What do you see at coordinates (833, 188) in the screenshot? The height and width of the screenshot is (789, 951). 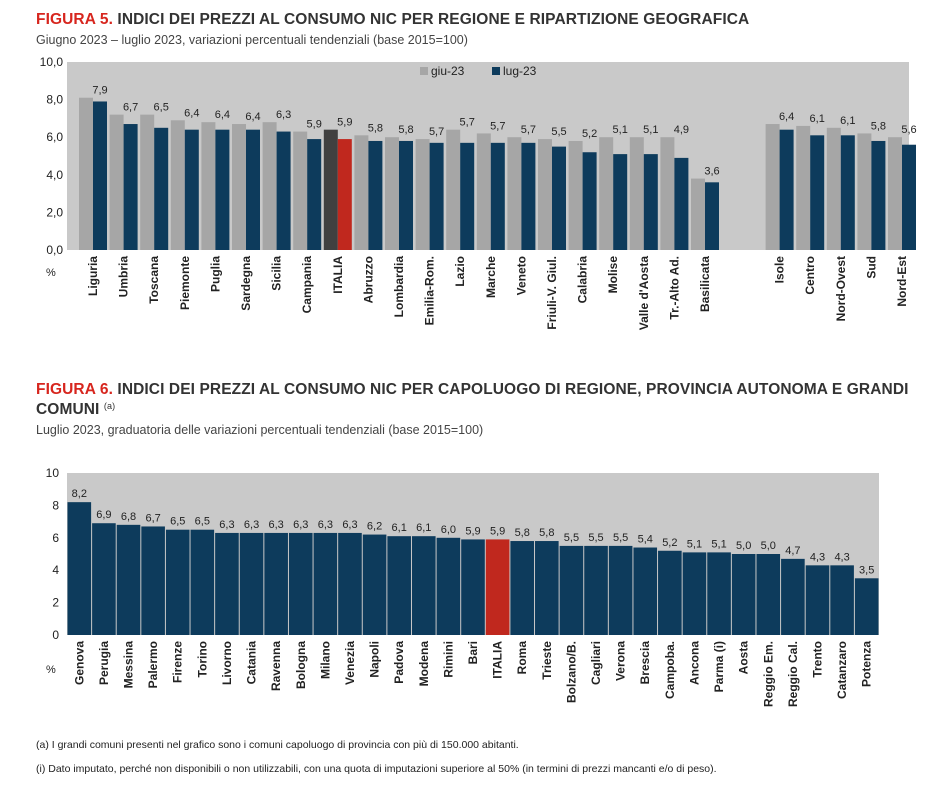 I see `figure5-bar-jun-nord-ovest` at bounding box center [833, 188].